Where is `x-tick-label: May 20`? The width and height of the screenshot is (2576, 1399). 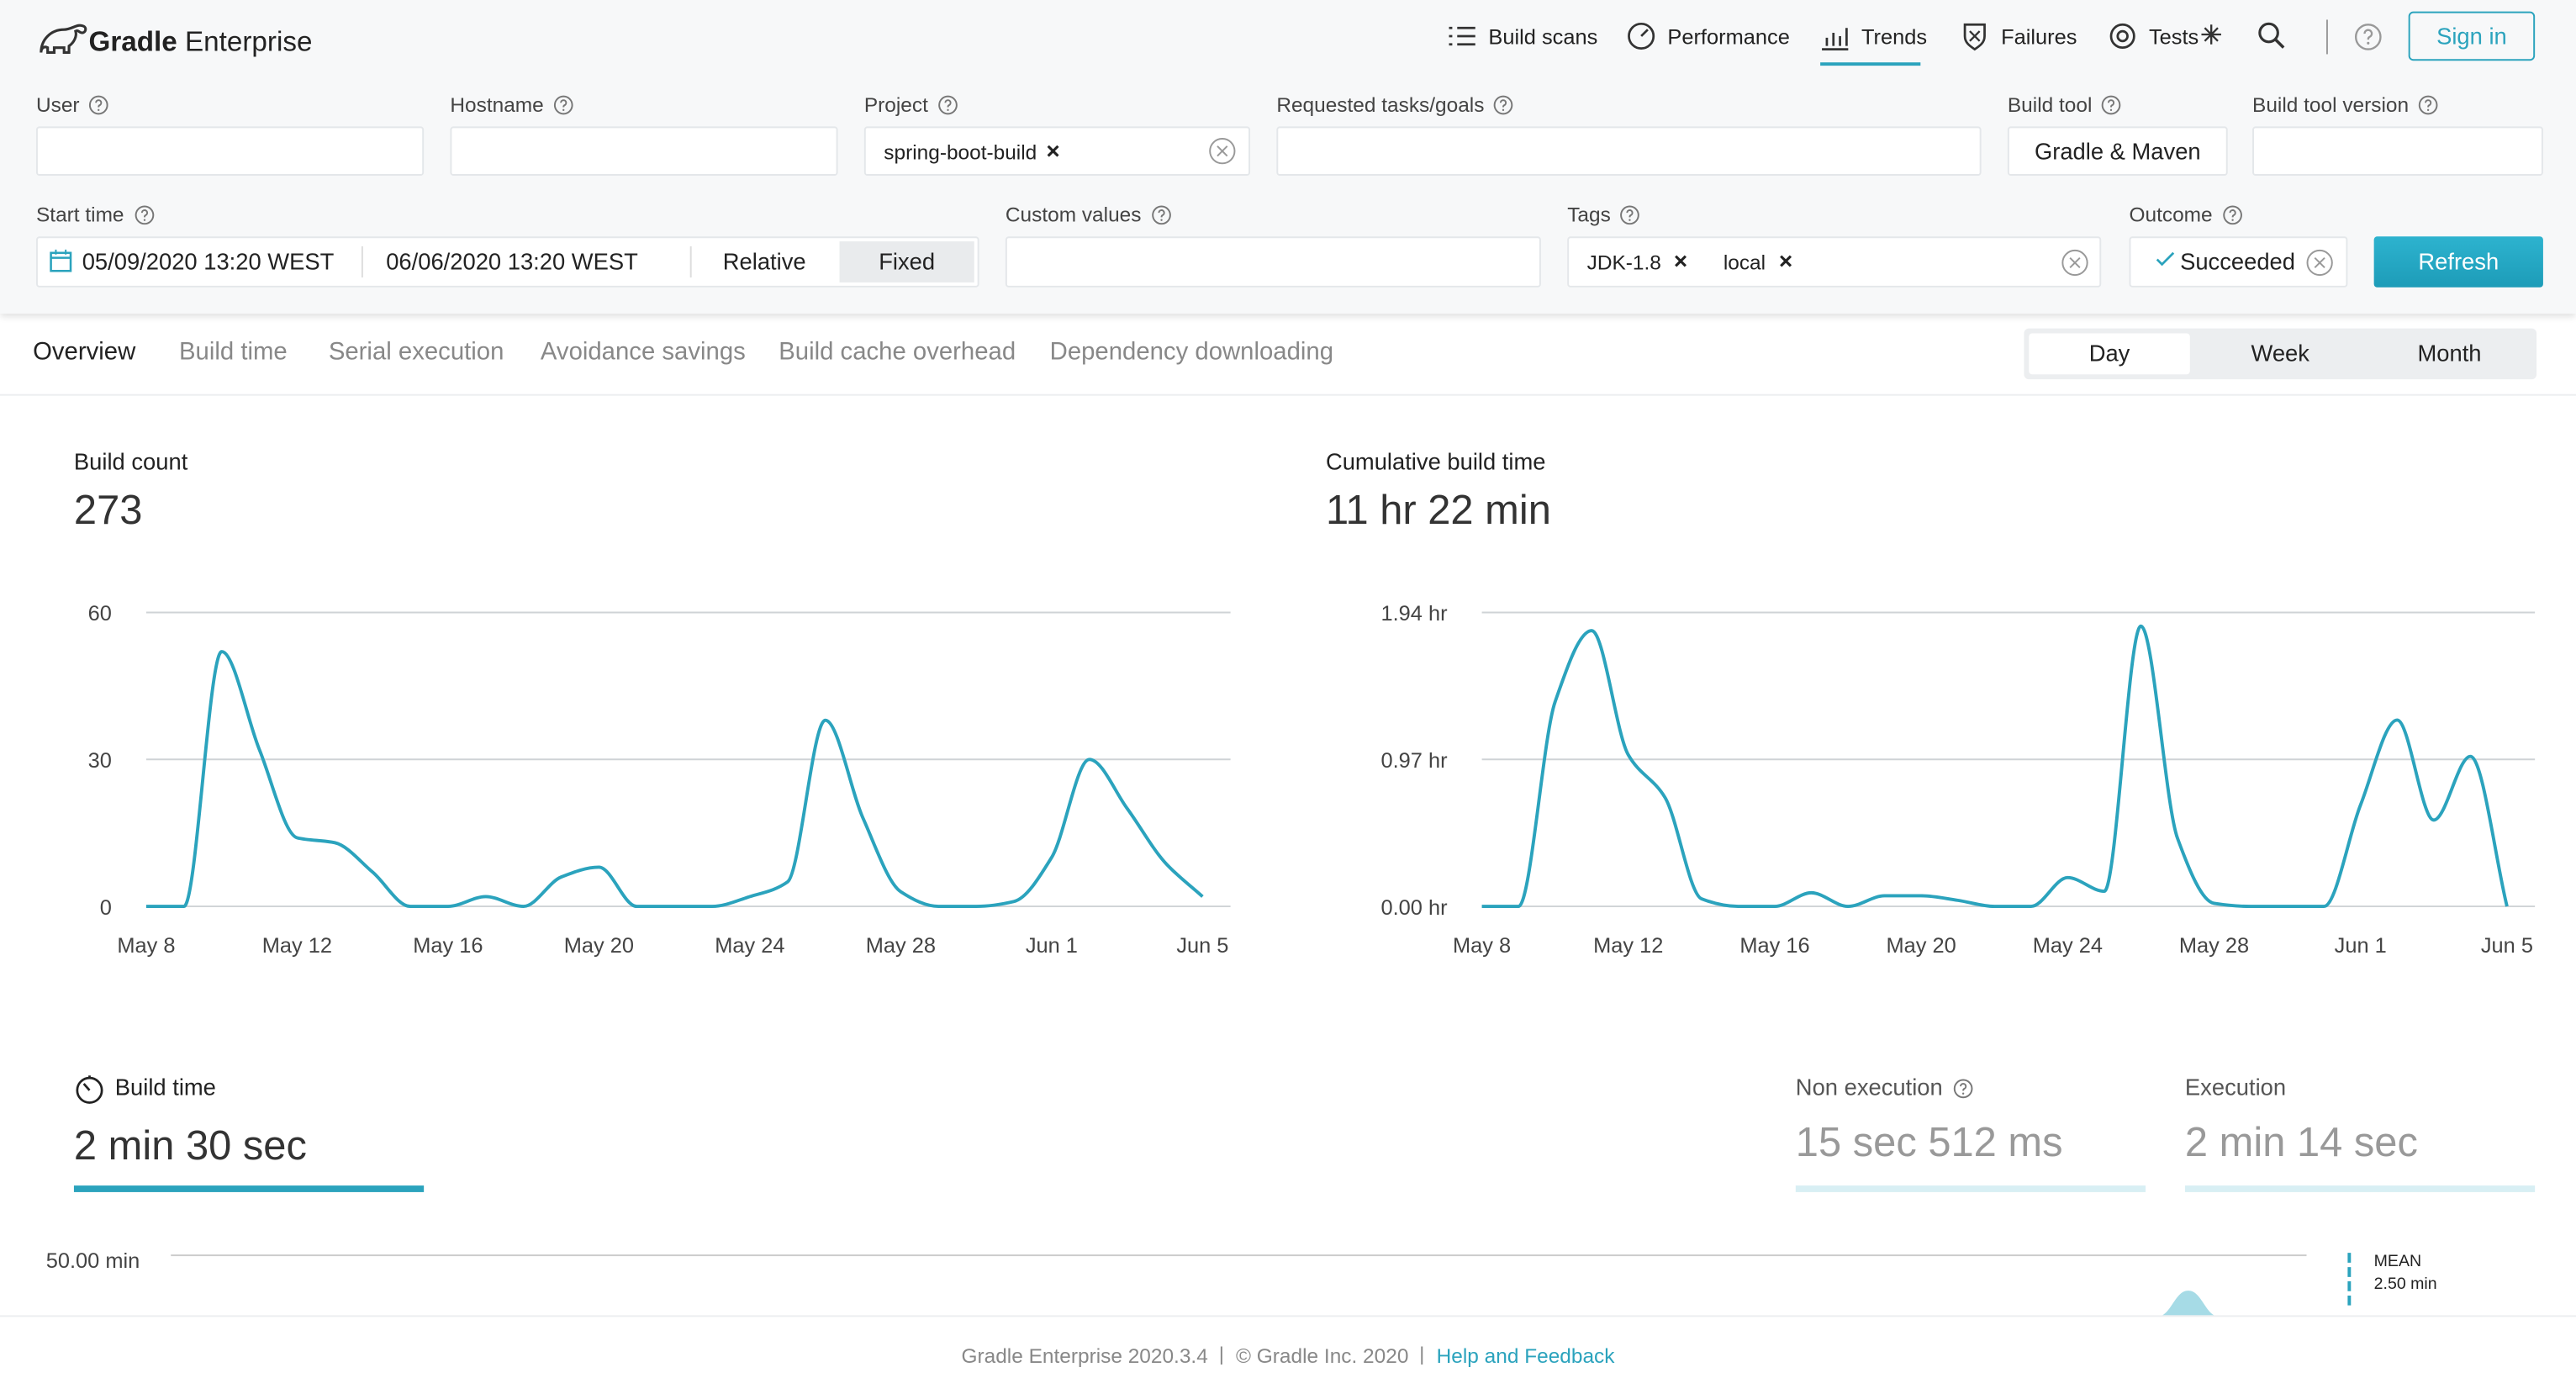 x-tick-label: May 20 is located at coordinates (1921, 946).